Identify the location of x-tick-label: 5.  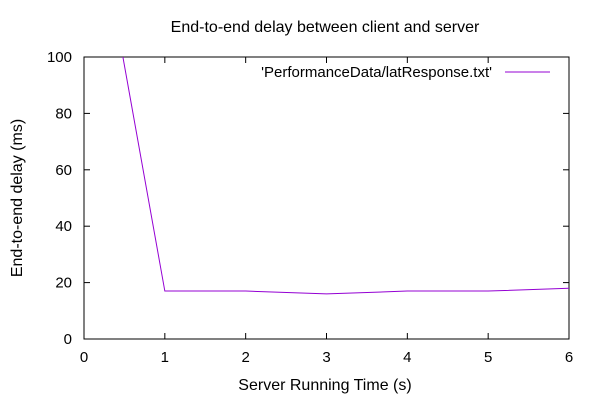
(488, 357).